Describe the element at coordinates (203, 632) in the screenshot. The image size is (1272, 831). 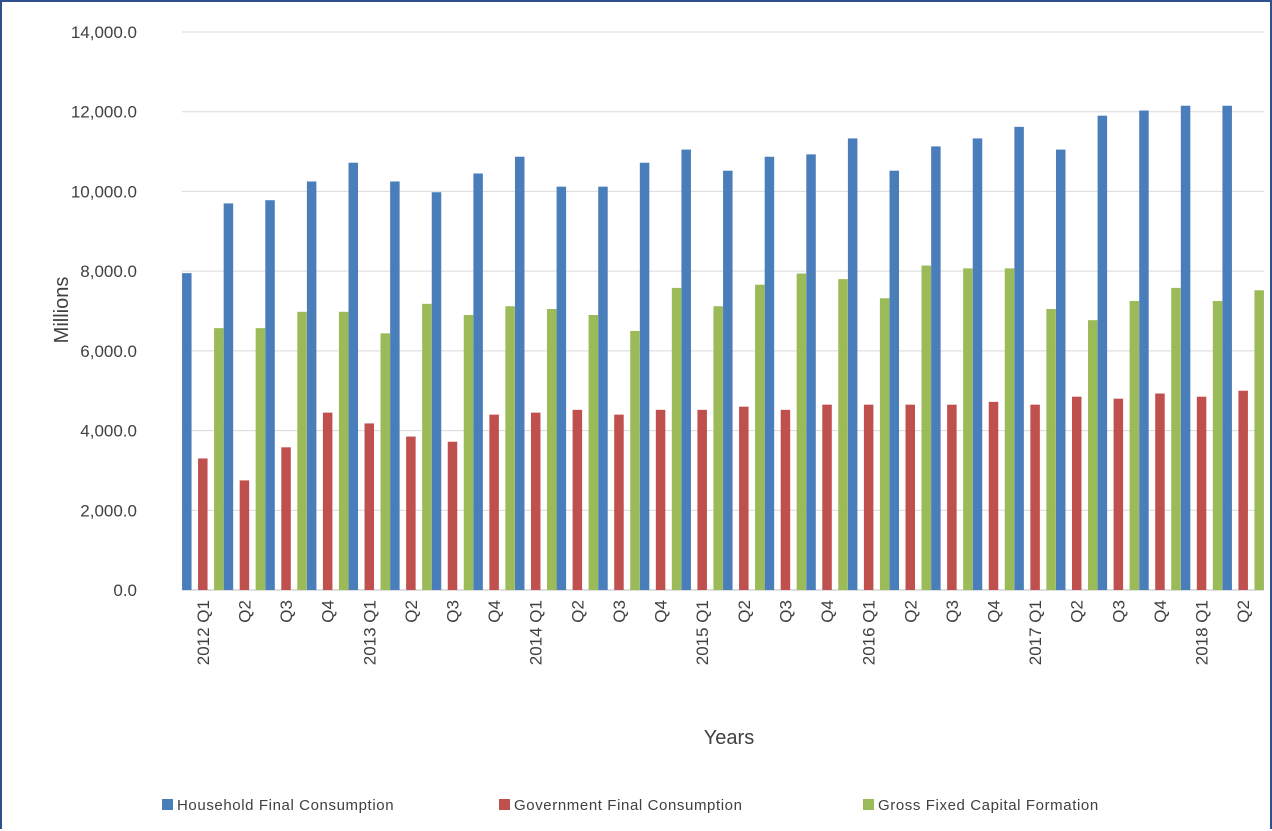
I see `x-tick-label: 2012 Q1` at that location.